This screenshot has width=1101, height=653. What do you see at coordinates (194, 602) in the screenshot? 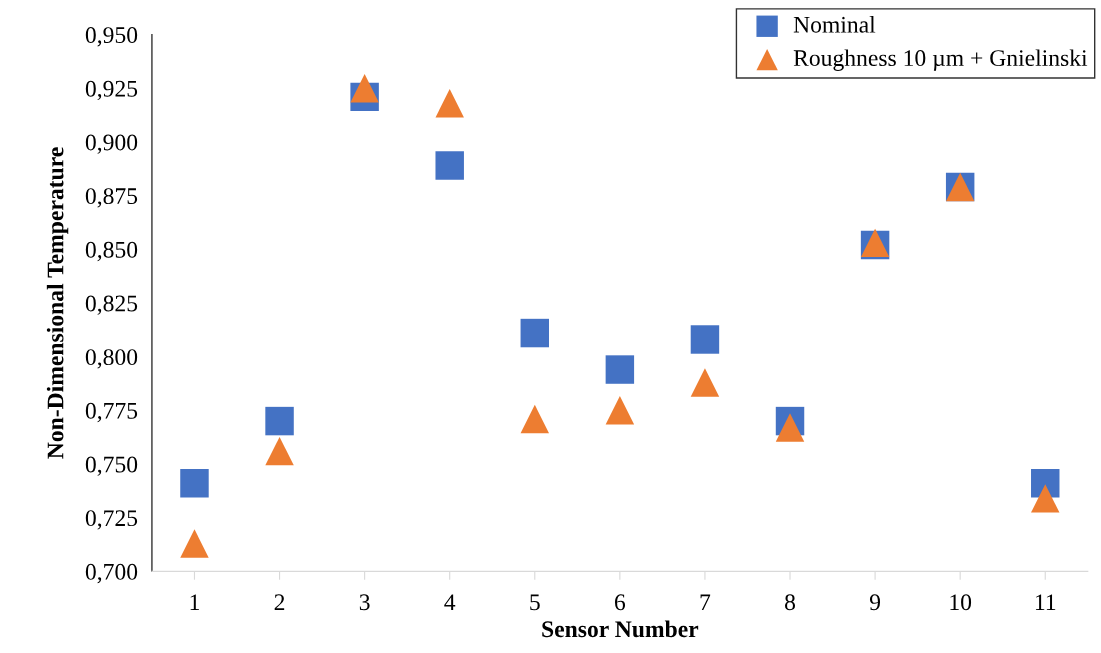
I see `x-tick-label: 1` at bounding box center [194, 602].